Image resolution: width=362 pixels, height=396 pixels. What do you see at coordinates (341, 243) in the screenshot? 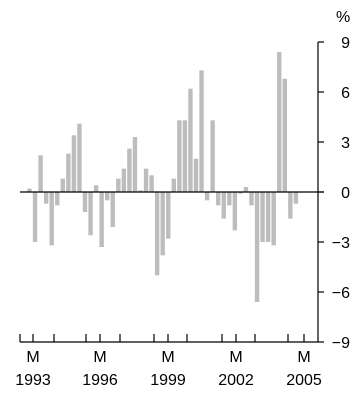
I see `y-tick-label: −3` at bounding box center [341, 243].